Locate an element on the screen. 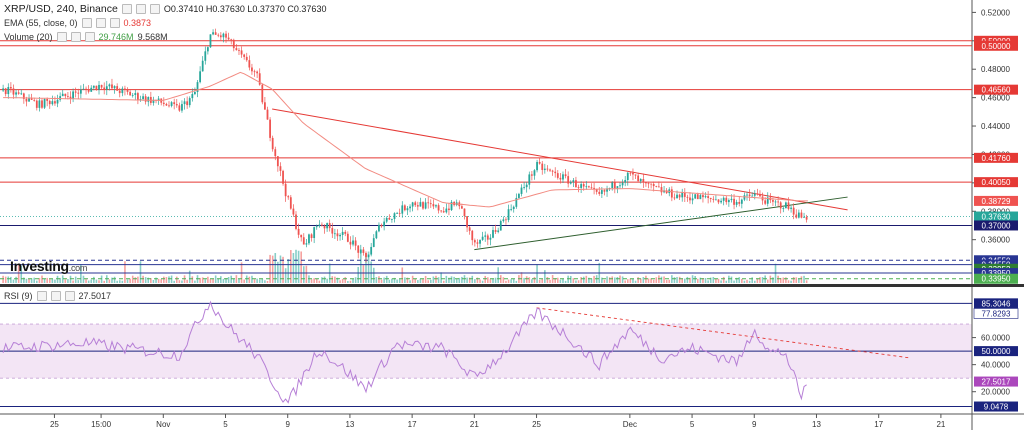 This screenshot has height=435, width=1024. volume-visibility-icon is located at coordinates (61, 37).